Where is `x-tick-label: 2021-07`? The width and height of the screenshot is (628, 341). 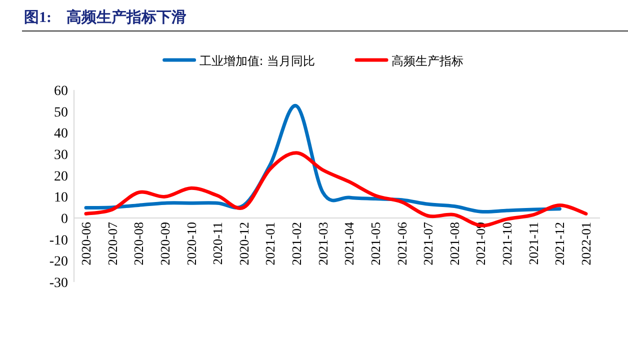 x-tick-label: 2021-07 is located at coordinates (428, 244).